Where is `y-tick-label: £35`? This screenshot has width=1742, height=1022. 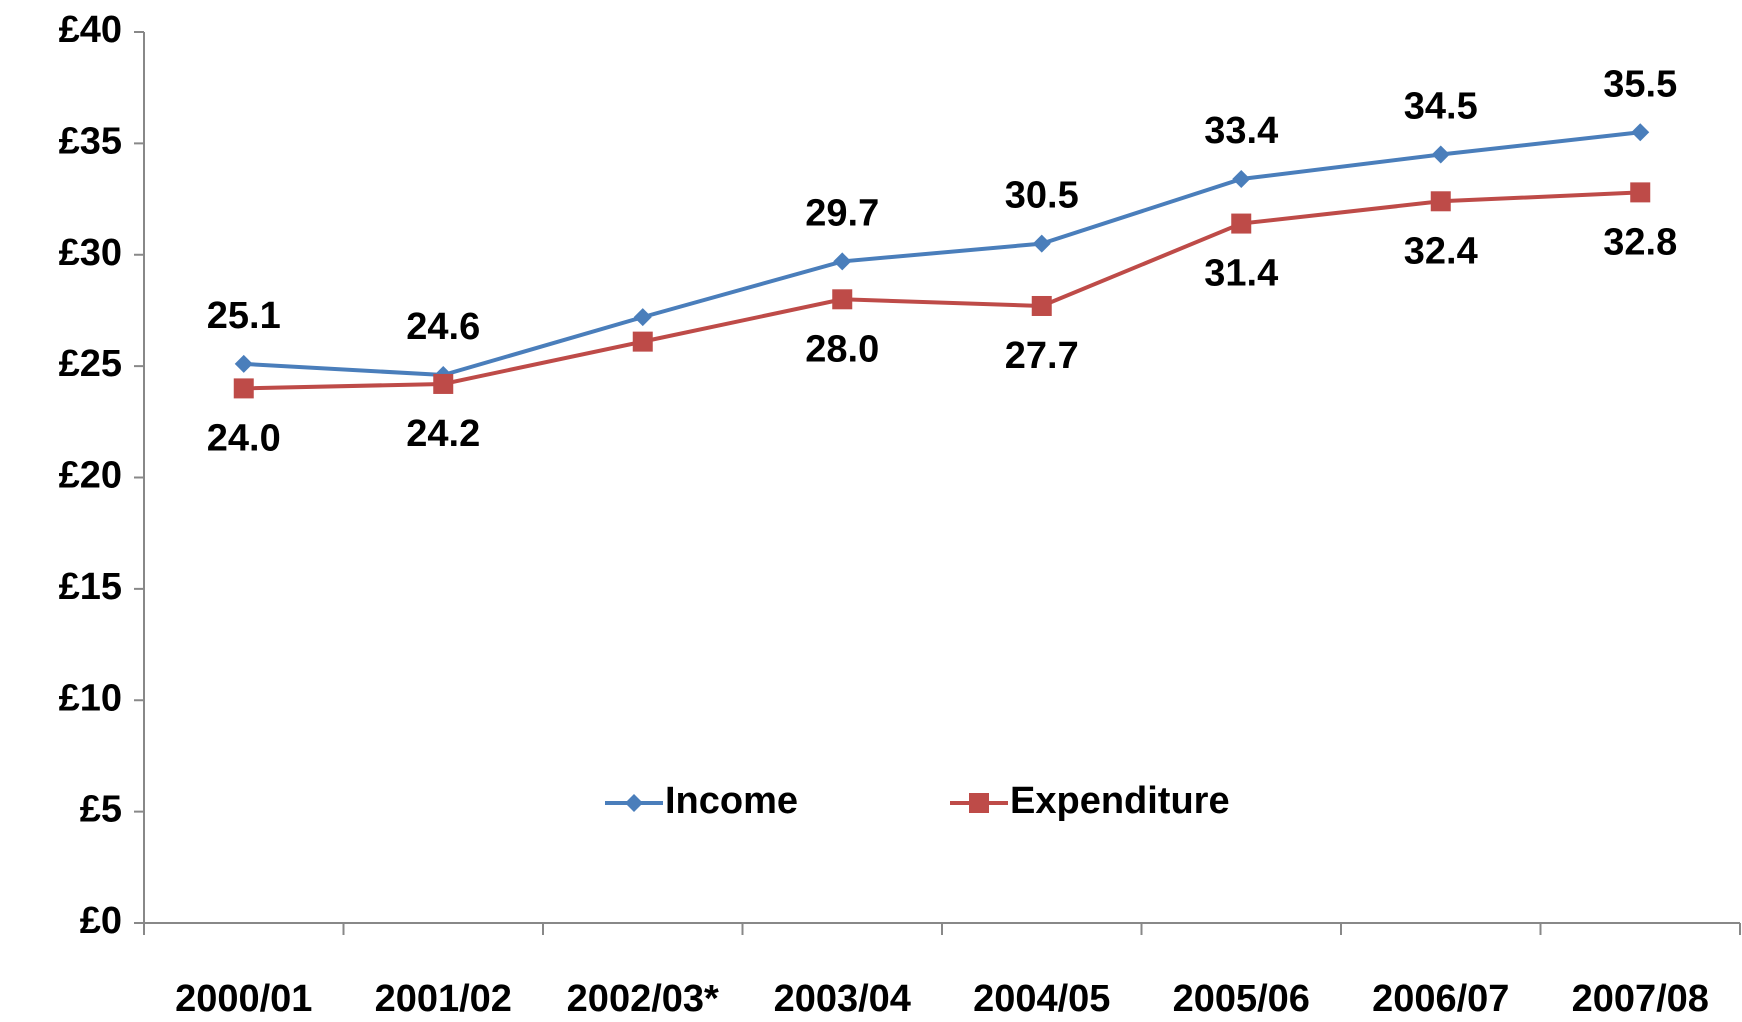
y-tick-label: £35 is located at coordinates (90, 141).